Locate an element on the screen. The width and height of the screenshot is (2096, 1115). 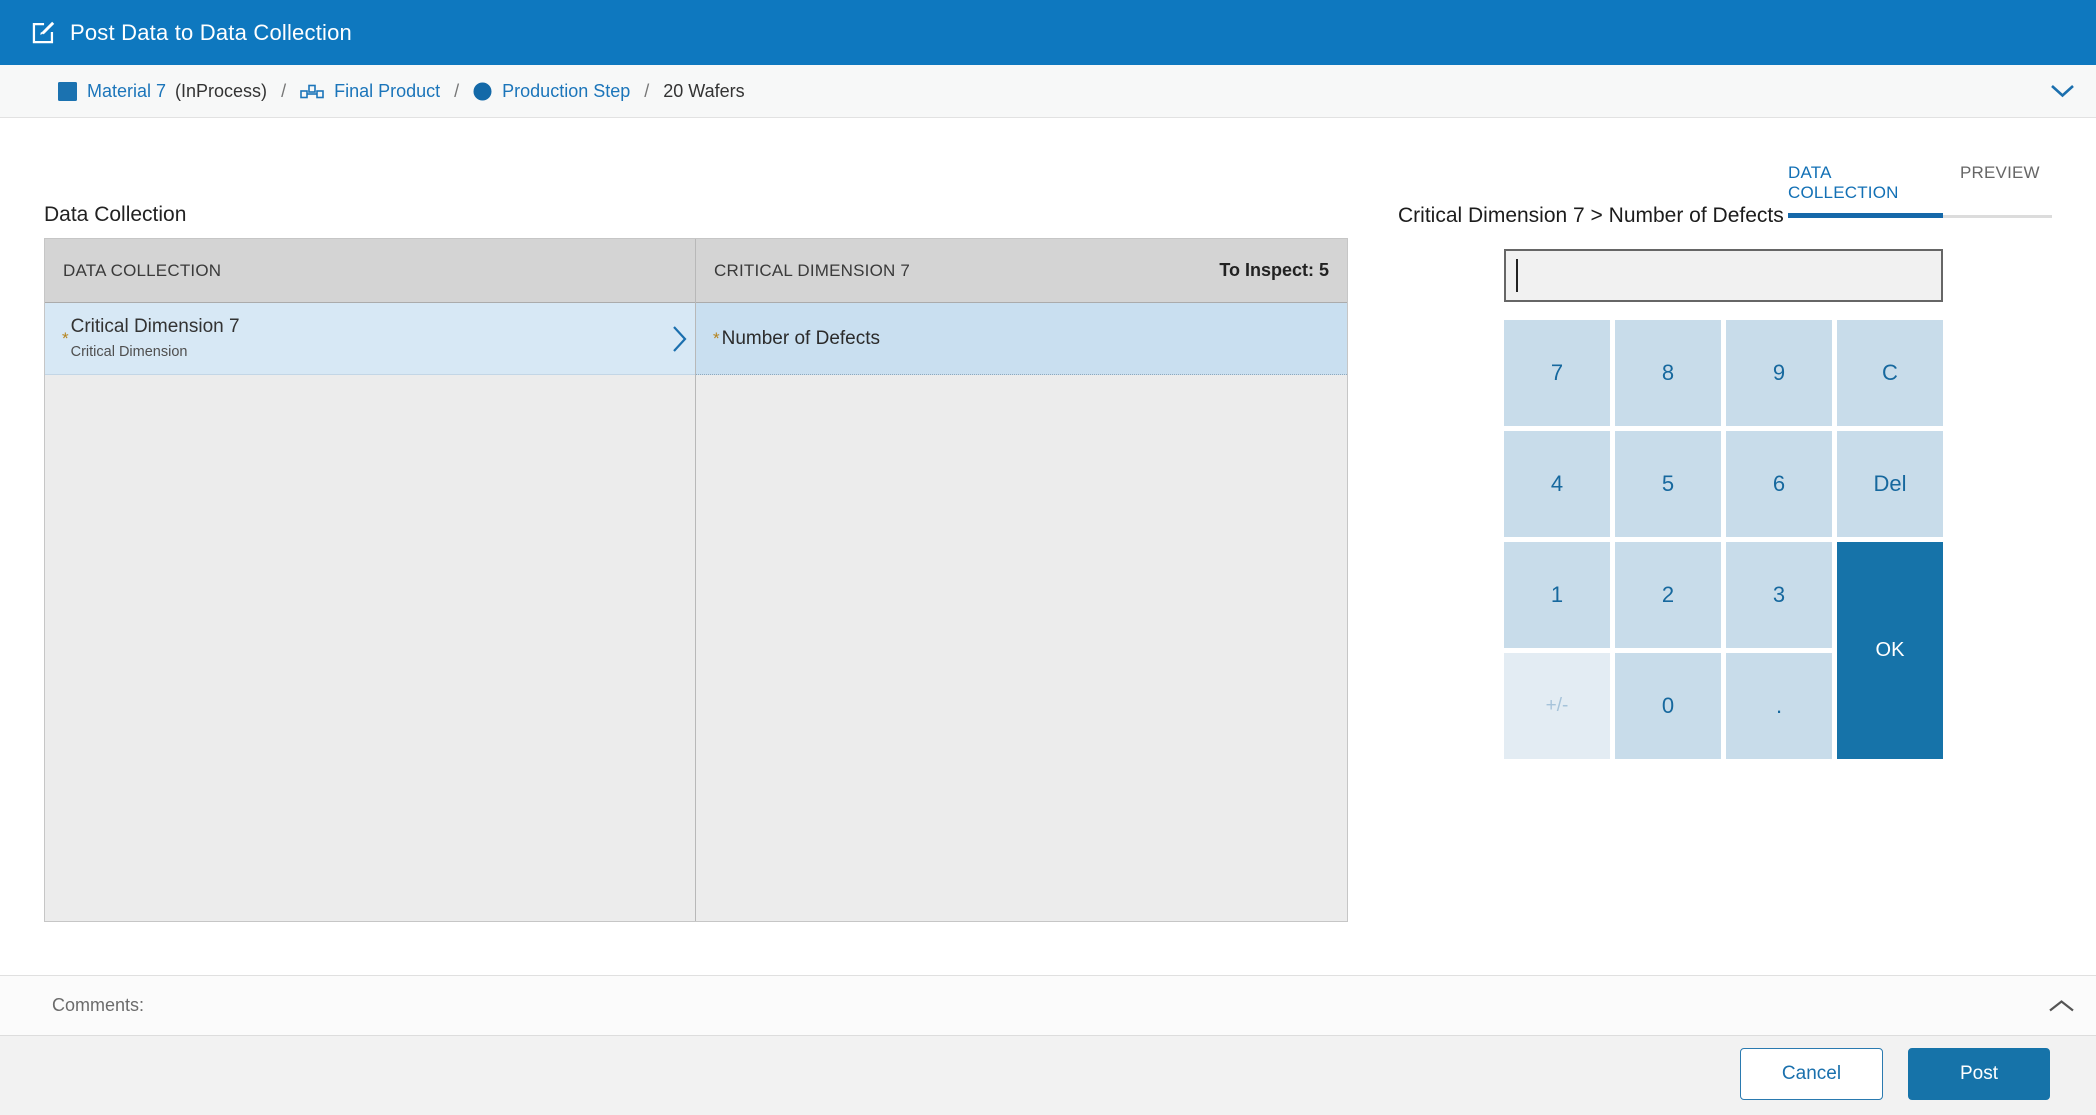
tab-data-collection: DATA COLLECTION is located at coordinates (1843, 182).